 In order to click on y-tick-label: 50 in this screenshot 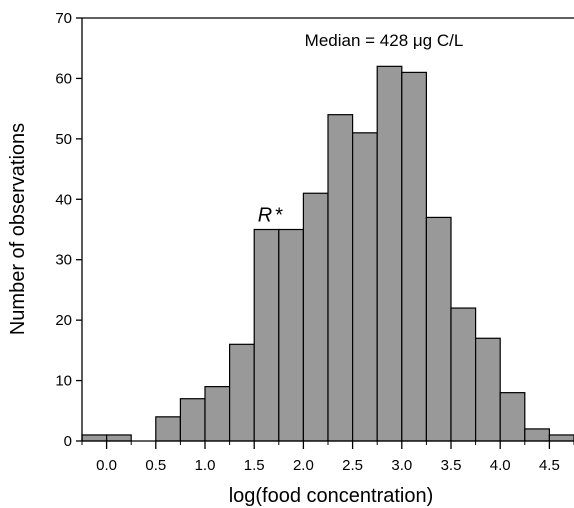, I will do `click(63, 139)`.